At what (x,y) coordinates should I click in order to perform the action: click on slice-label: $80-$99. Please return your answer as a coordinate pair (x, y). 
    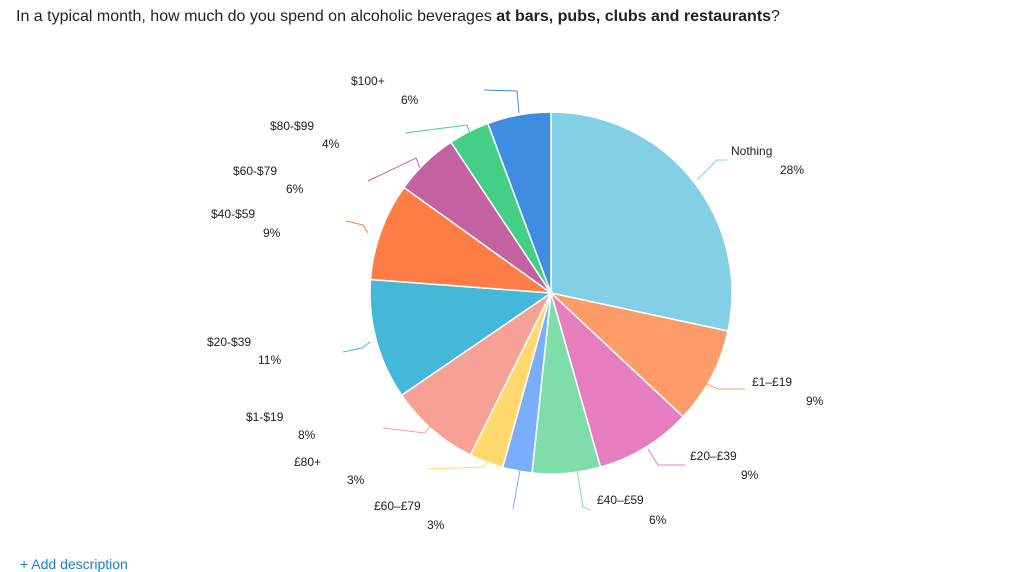
    Looking at the image, I should click on (292, 126).